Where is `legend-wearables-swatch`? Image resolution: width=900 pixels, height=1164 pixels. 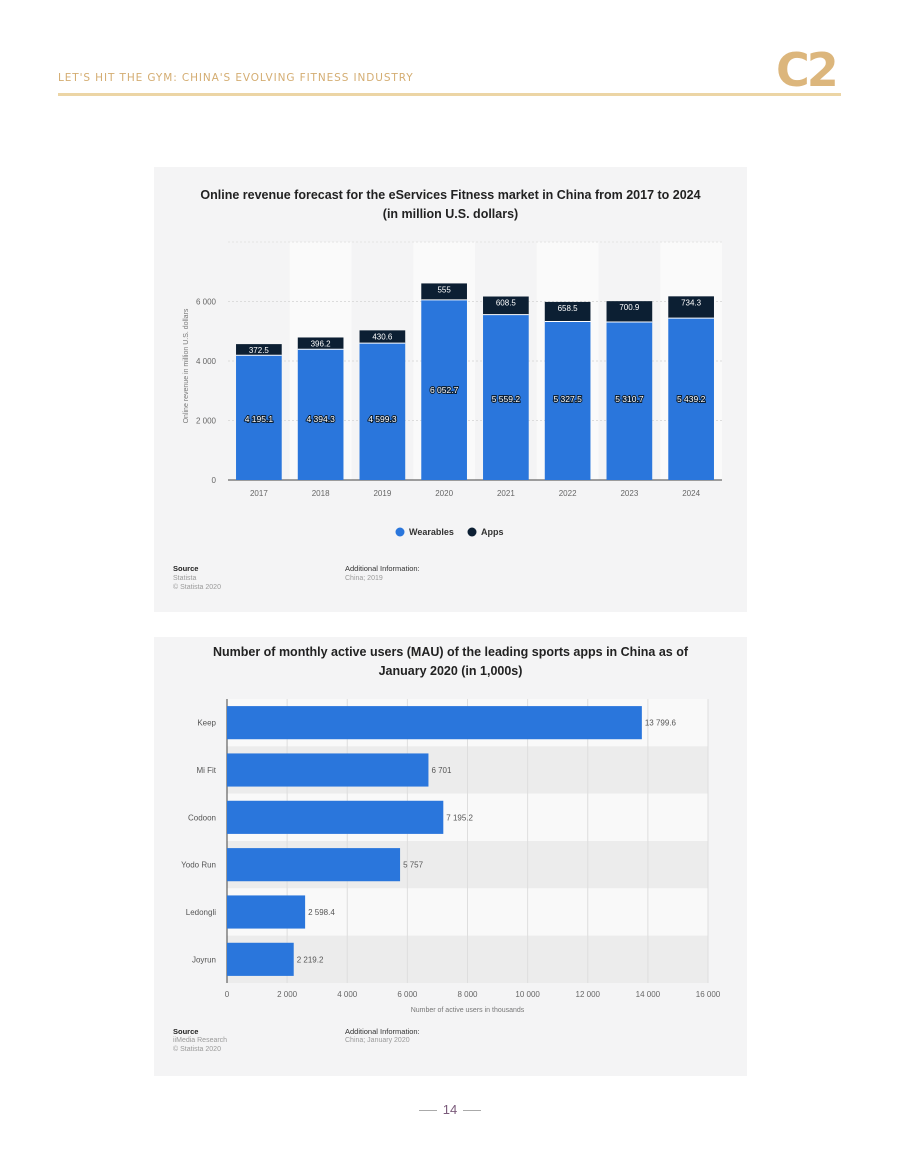
legend-wearables-swatch is located at coordinates (400, 532).